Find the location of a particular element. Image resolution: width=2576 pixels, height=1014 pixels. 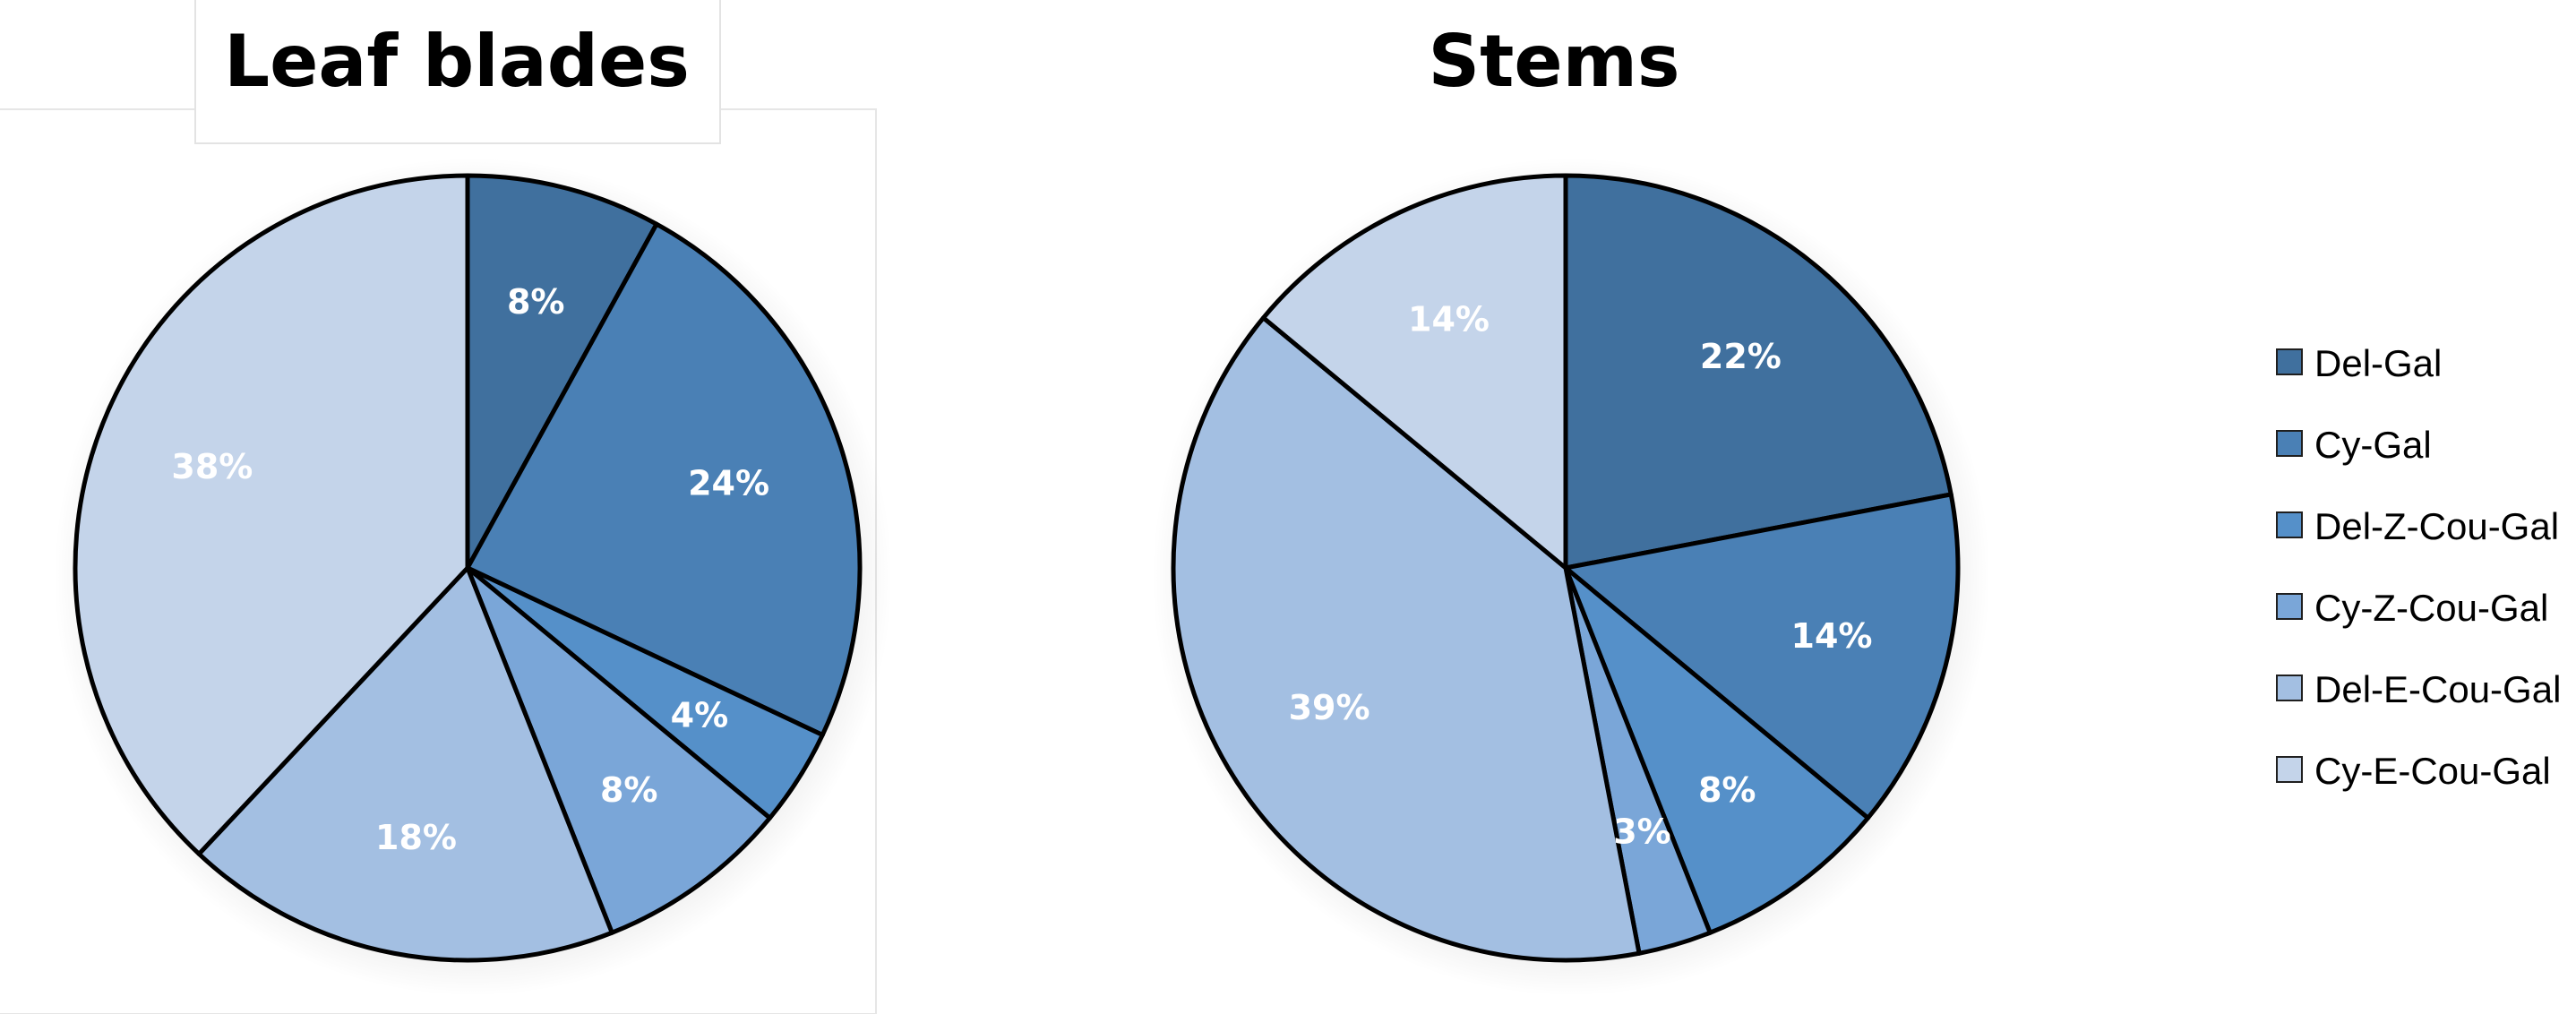

legend-label-del-z-cou-gal: Del-Z-Cou-Gal is located at coordinates (2436, 526).